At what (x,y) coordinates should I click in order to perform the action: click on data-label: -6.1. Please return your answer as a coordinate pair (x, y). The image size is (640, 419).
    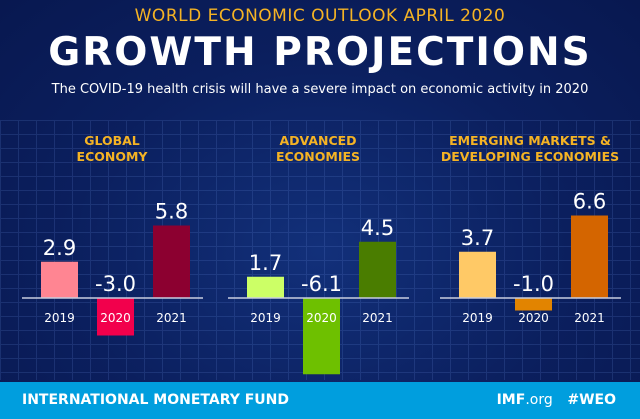
    Looking at the image, I should click on (321, 284).